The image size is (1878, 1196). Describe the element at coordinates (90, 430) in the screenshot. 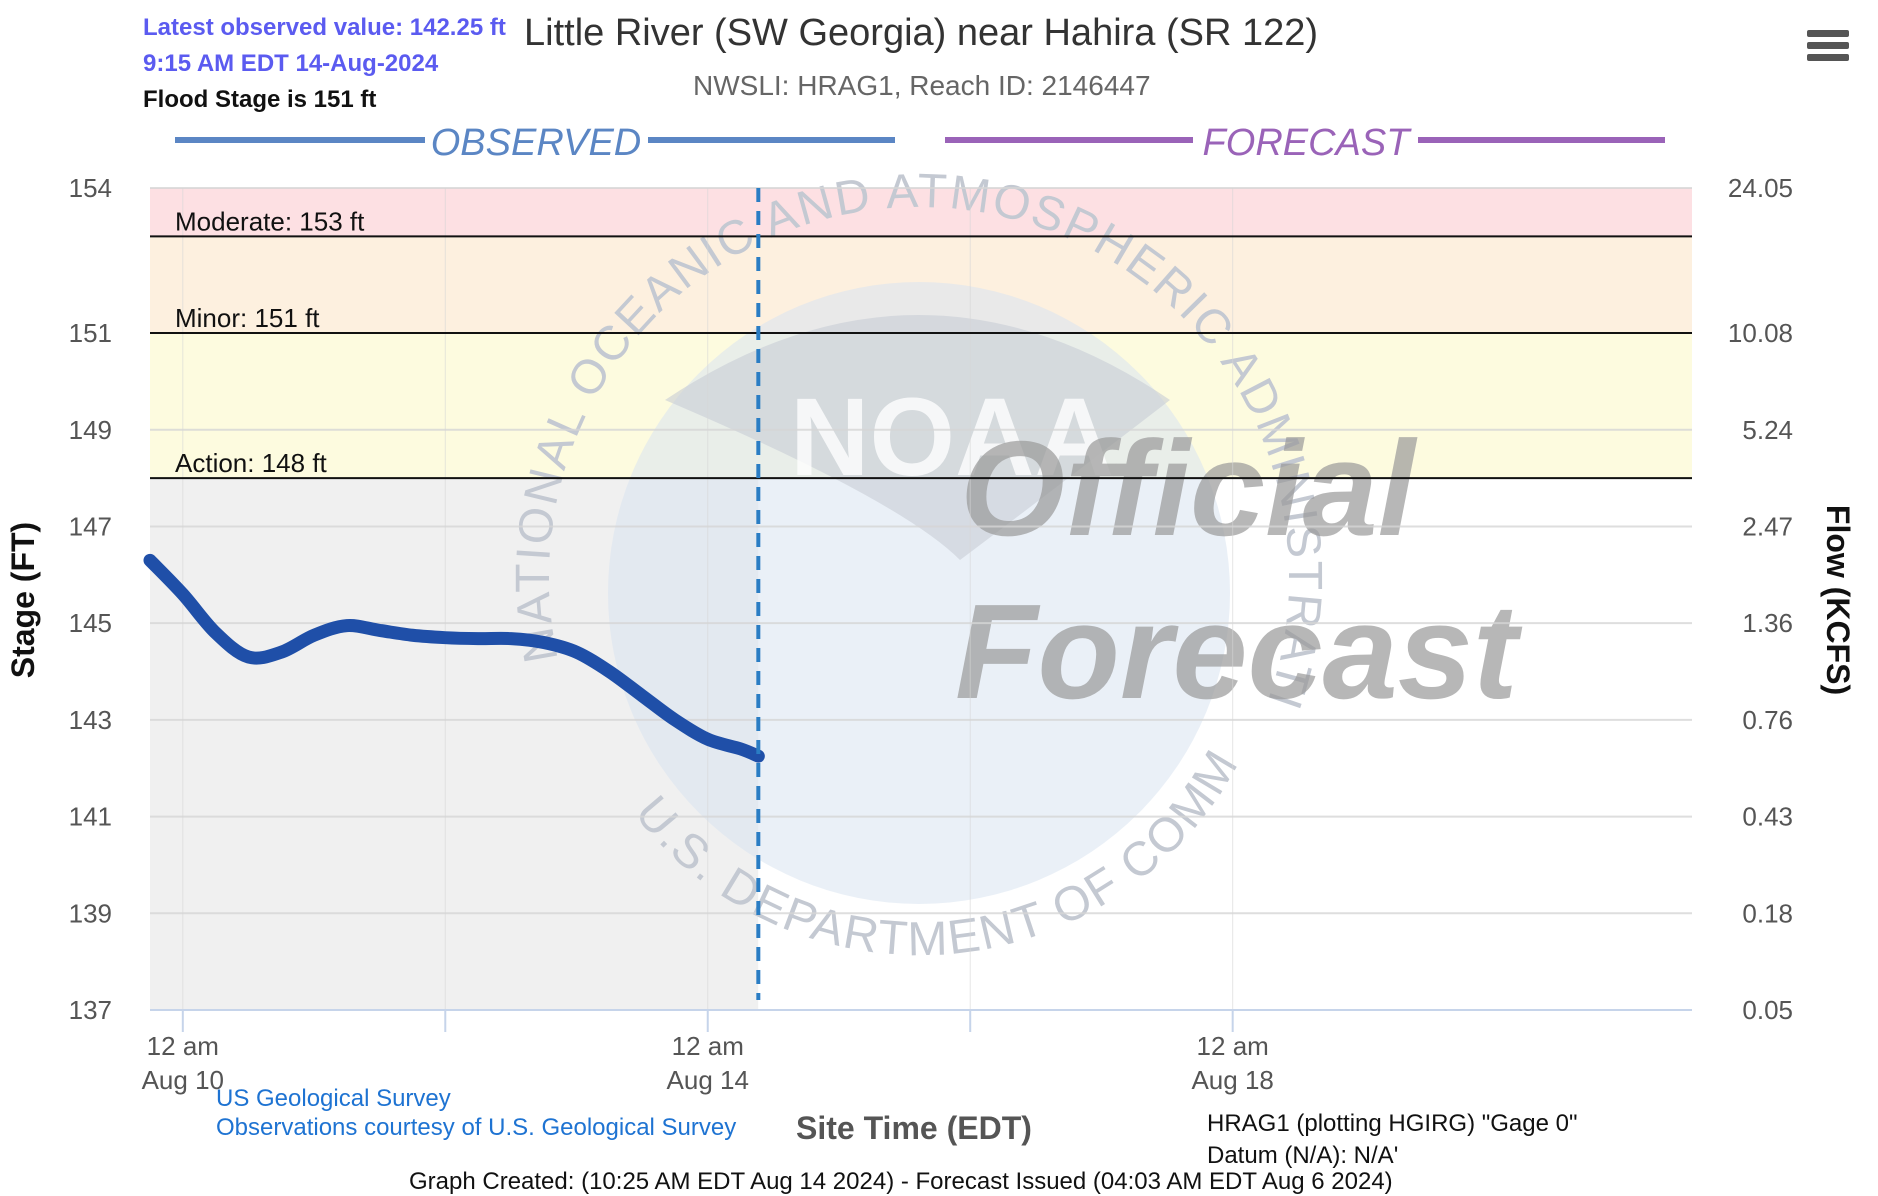

I see `y-tick-label: 149` at that location.